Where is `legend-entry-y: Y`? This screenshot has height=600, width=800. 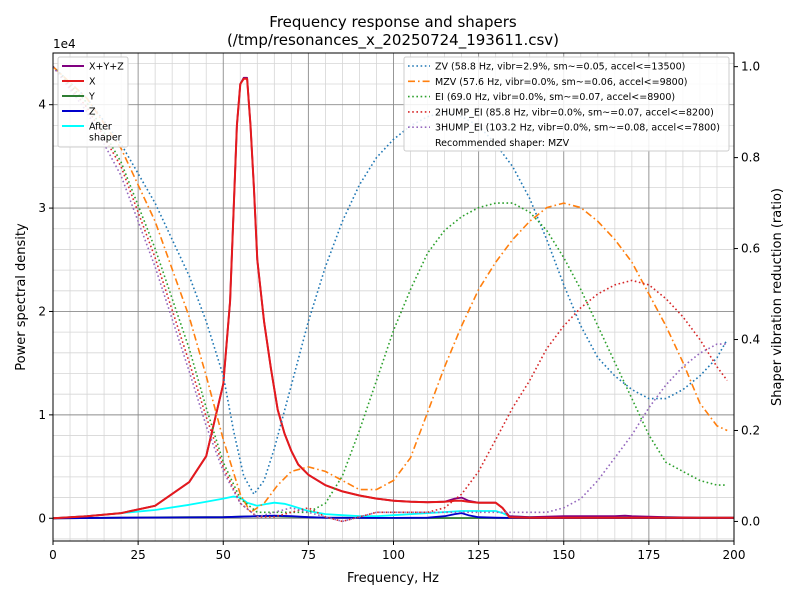 legend-entry-y: Y is located at coordinates (91, 97).